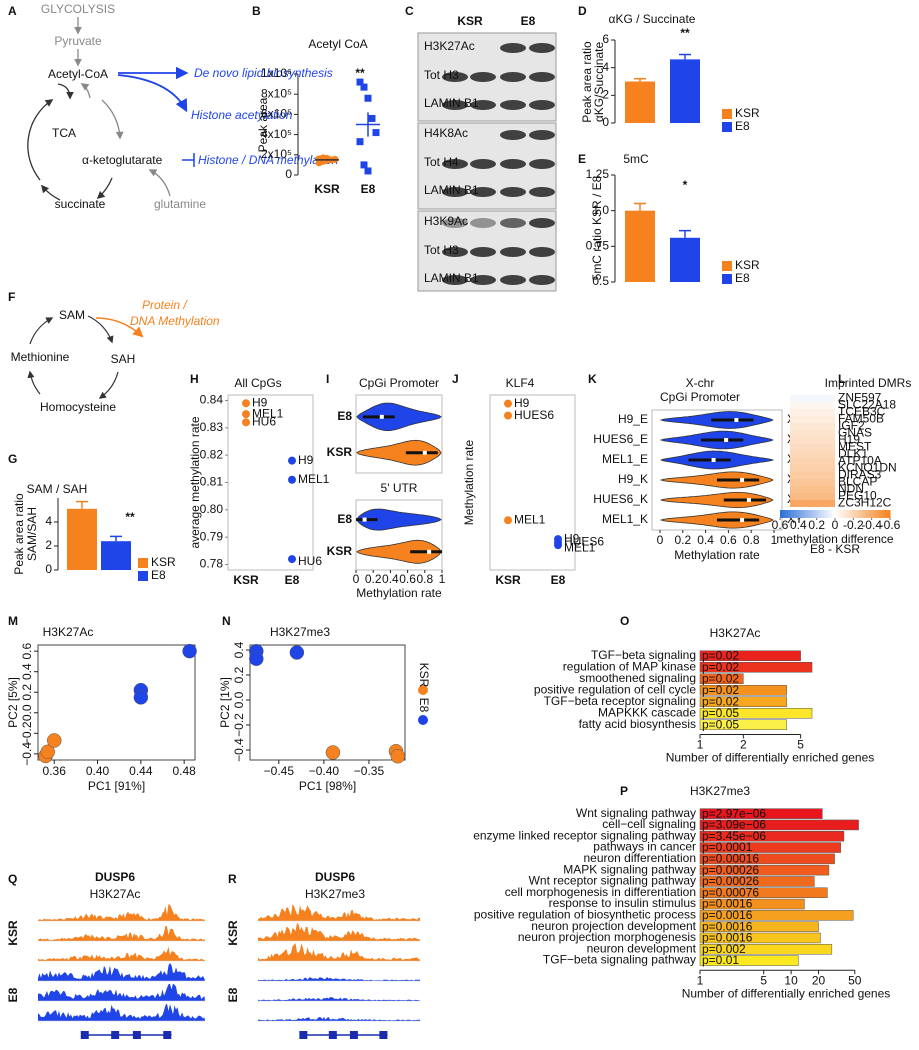 This screenshot has height=1050, width=919. Describe the element at coordinates (78, 41) in the screenshot. I see `diagram-node: Pyruvate` at that location.